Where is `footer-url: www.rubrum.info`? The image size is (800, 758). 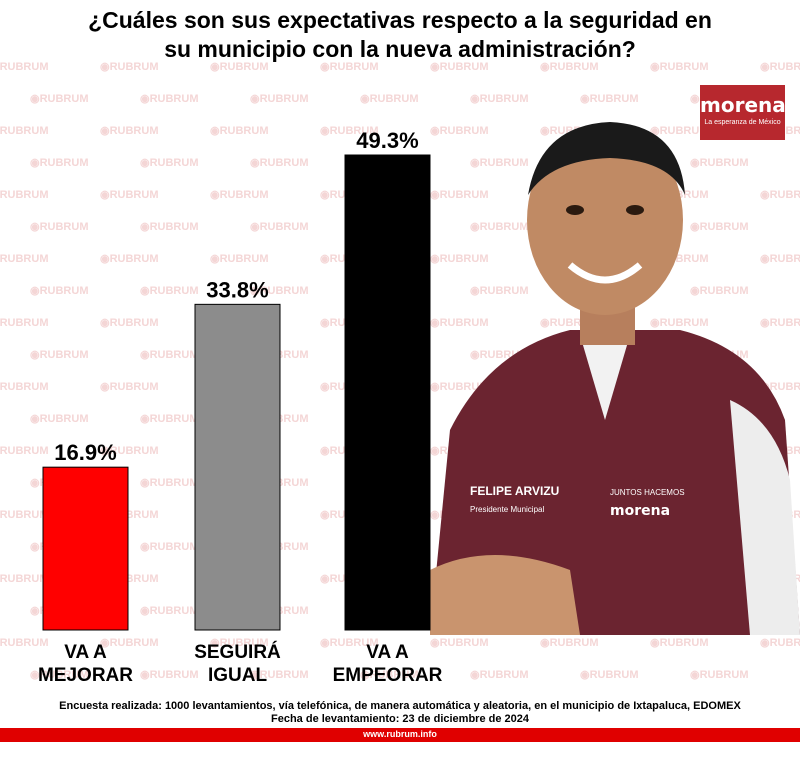
footer-url: www.rubrum.info is located at coordinates (400, 734).